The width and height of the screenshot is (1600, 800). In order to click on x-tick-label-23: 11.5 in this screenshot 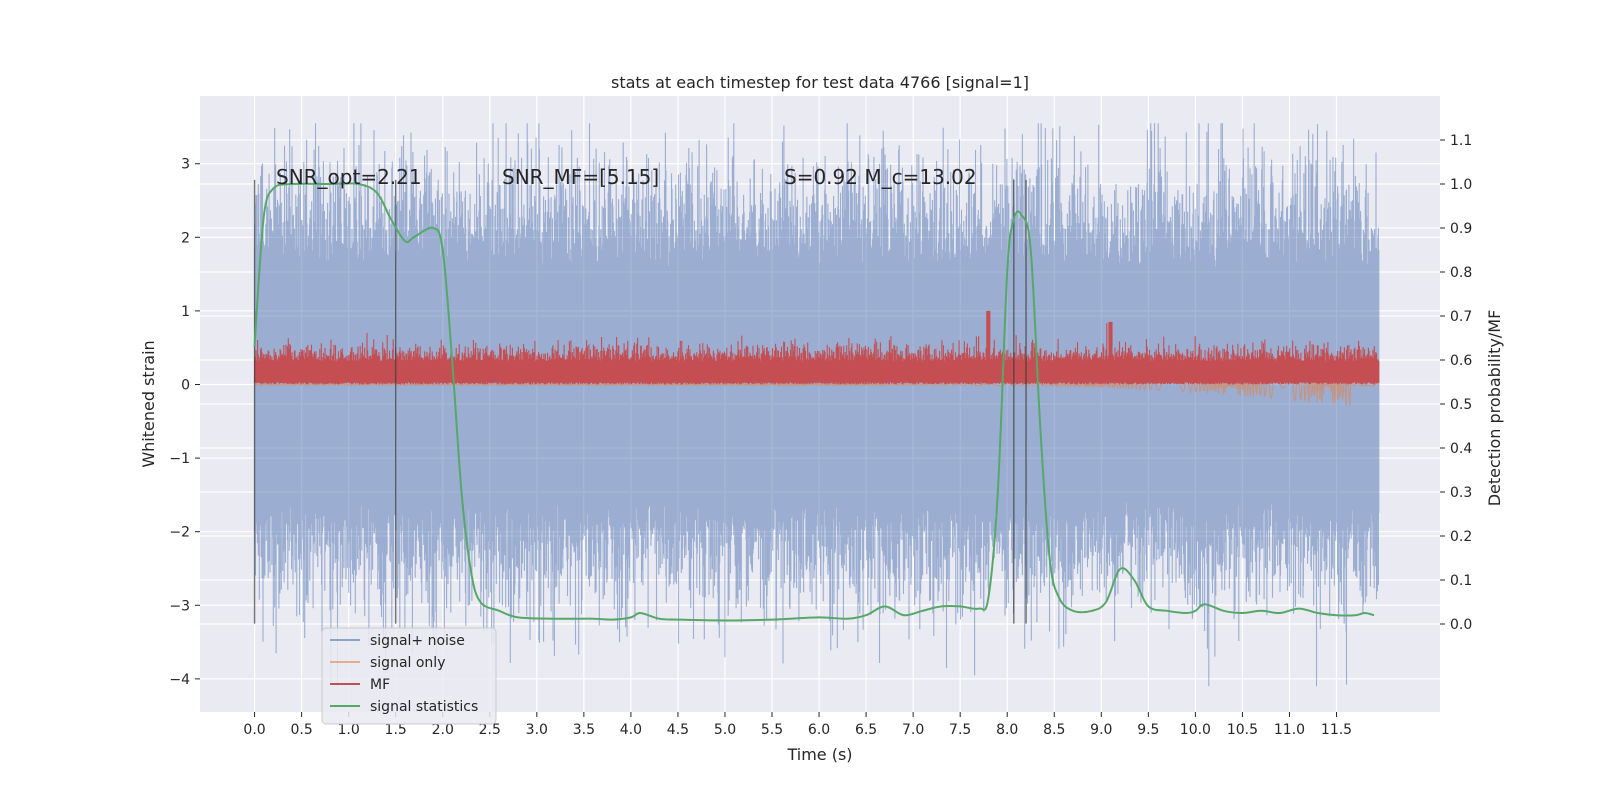, I will do `click(1336, 730)`.